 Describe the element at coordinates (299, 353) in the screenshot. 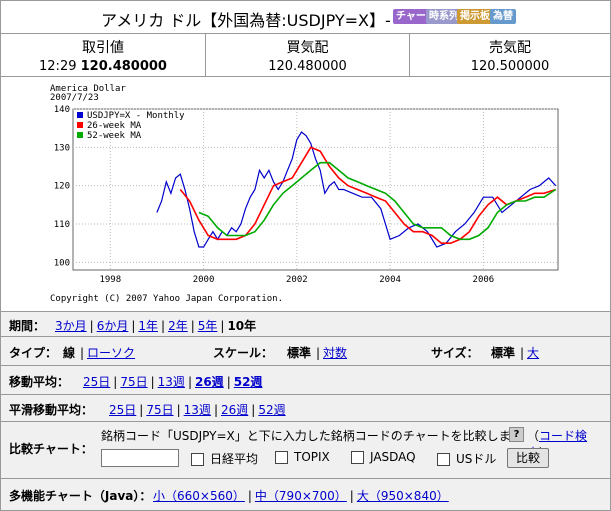

I see `scale-normal: 標準` at that location.